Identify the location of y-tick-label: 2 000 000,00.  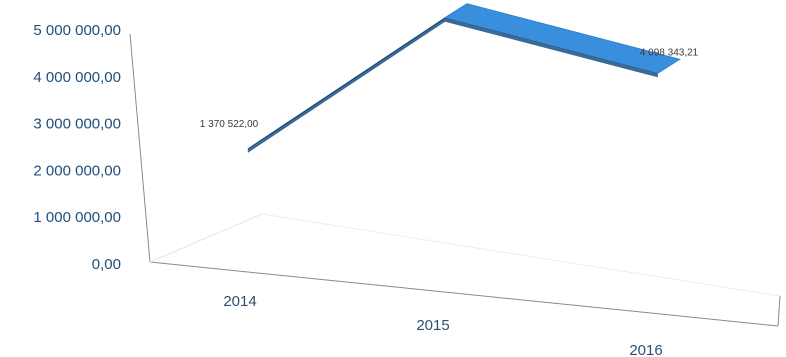
(77, 170).